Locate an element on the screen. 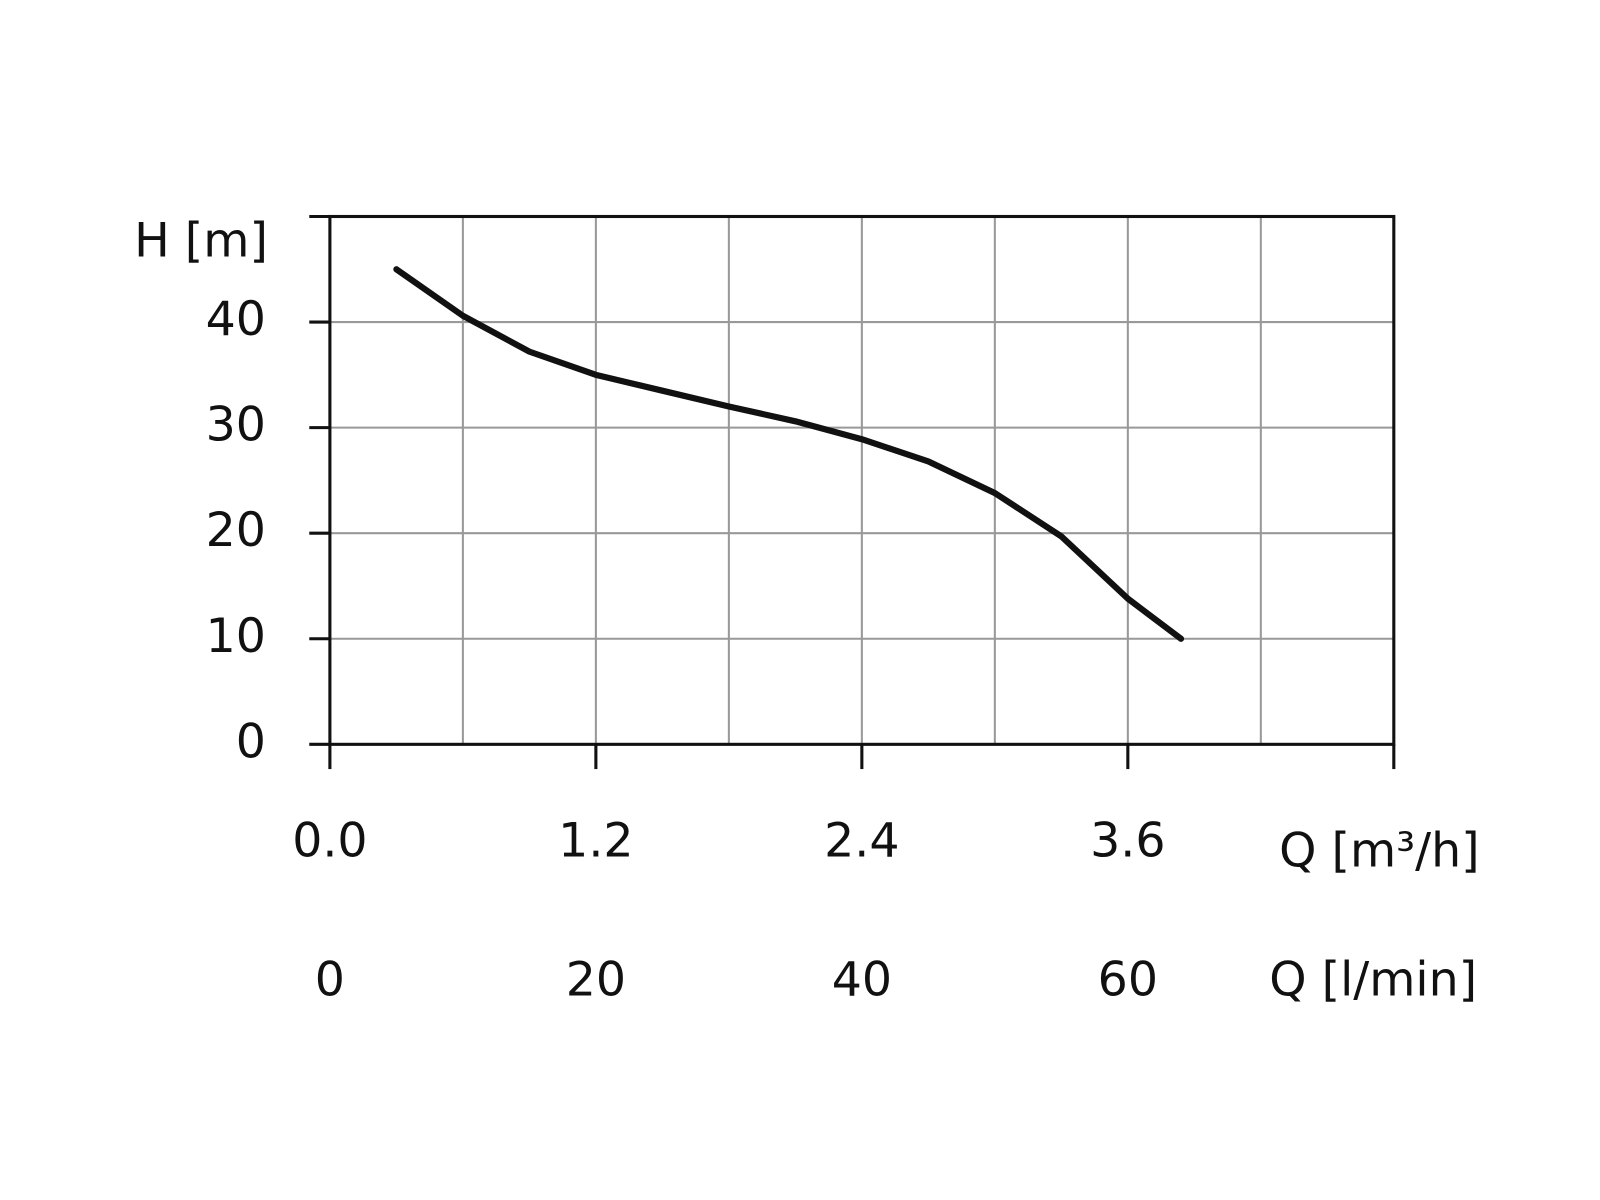  x-tick-label: 0 is located at coordinates (330, 979).